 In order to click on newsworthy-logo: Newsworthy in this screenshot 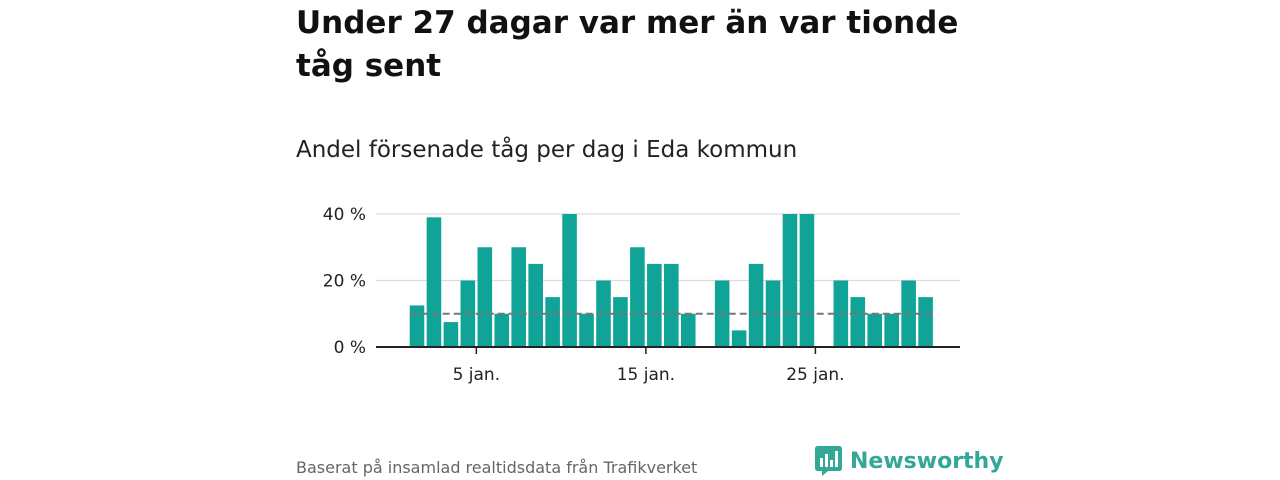, I will do `click(909, 461)`.